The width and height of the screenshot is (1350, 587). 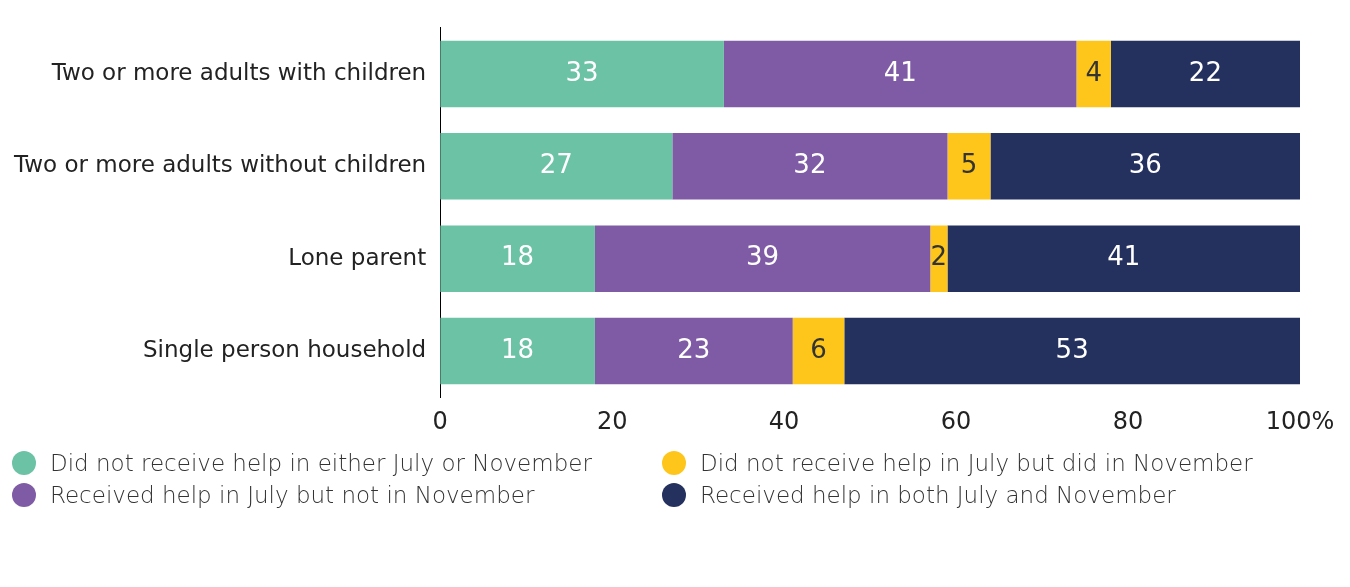 I want to click on data-label: 53, so click(x=1072, y=348).